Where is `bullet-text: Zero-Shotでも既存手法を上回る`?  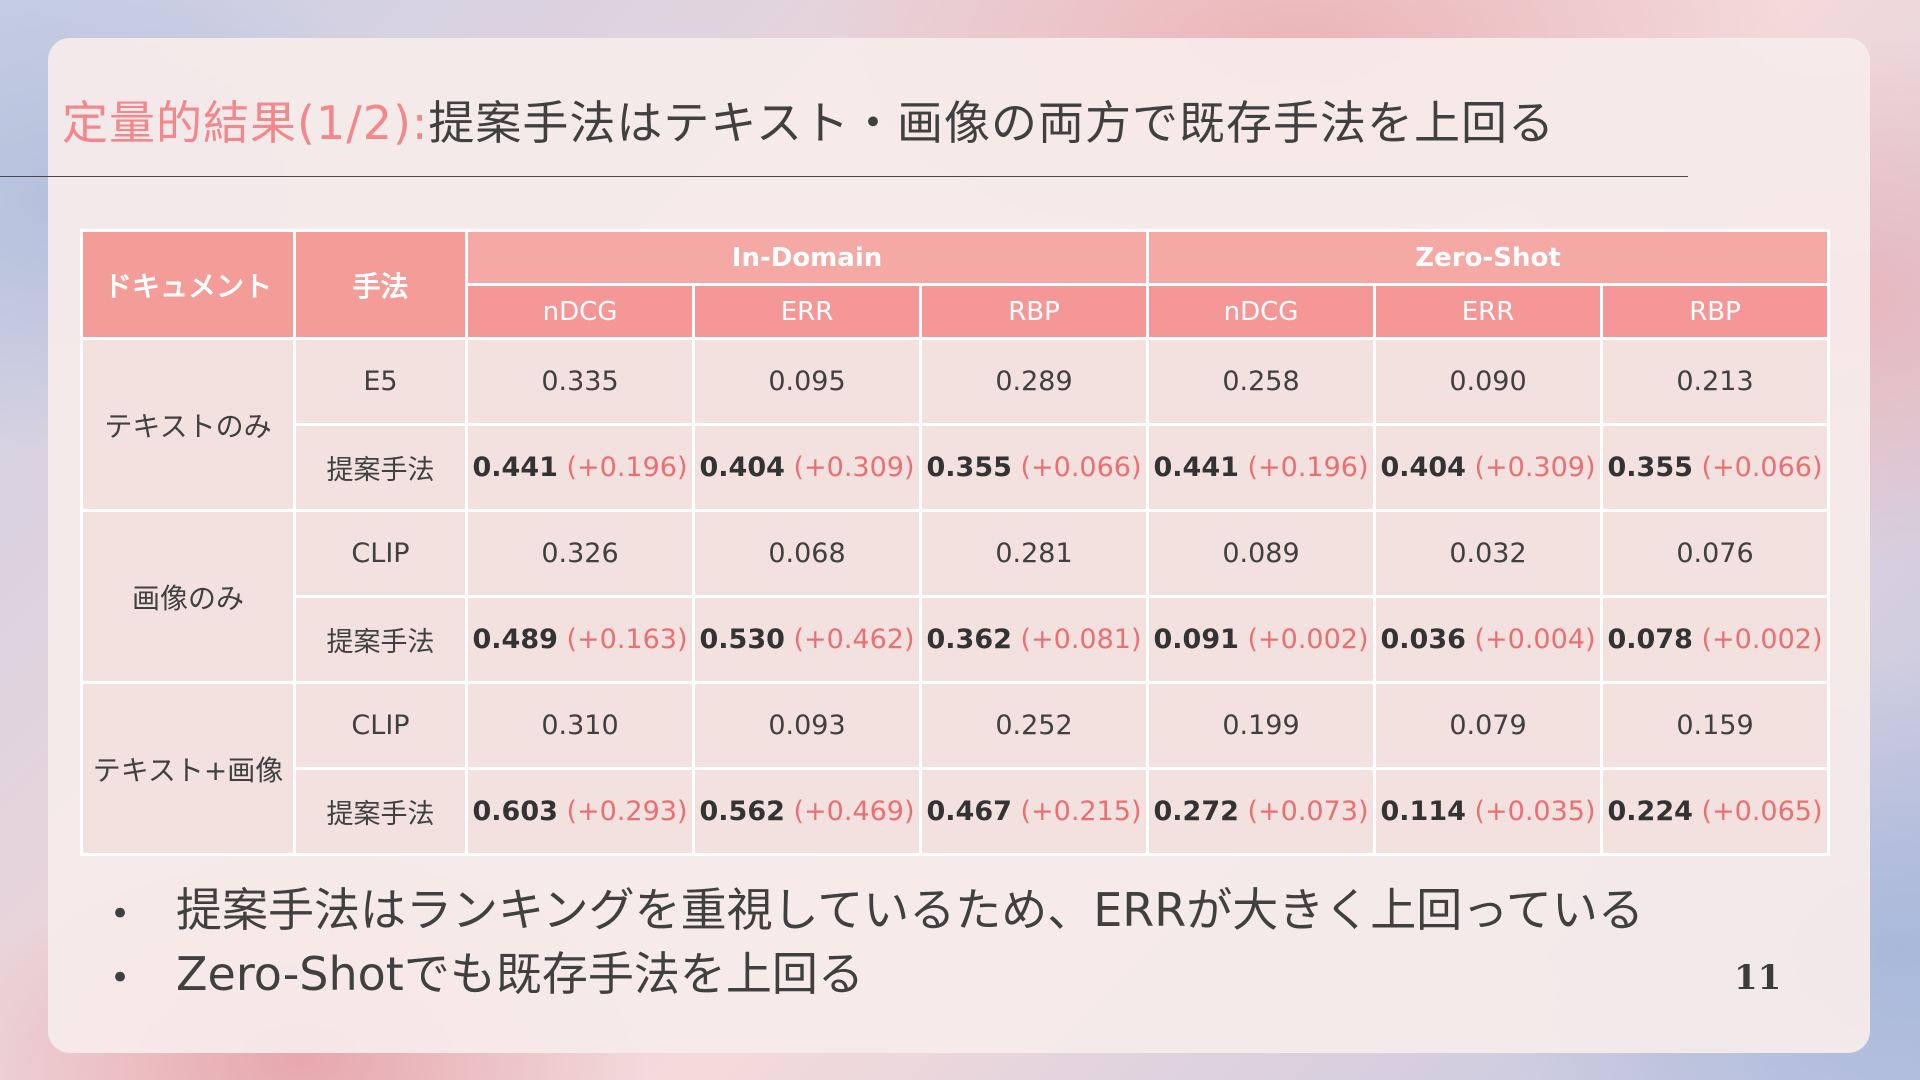 bullet-text: Zero-Shotでも既存手法を上回る is located at coordinates (520, 974).